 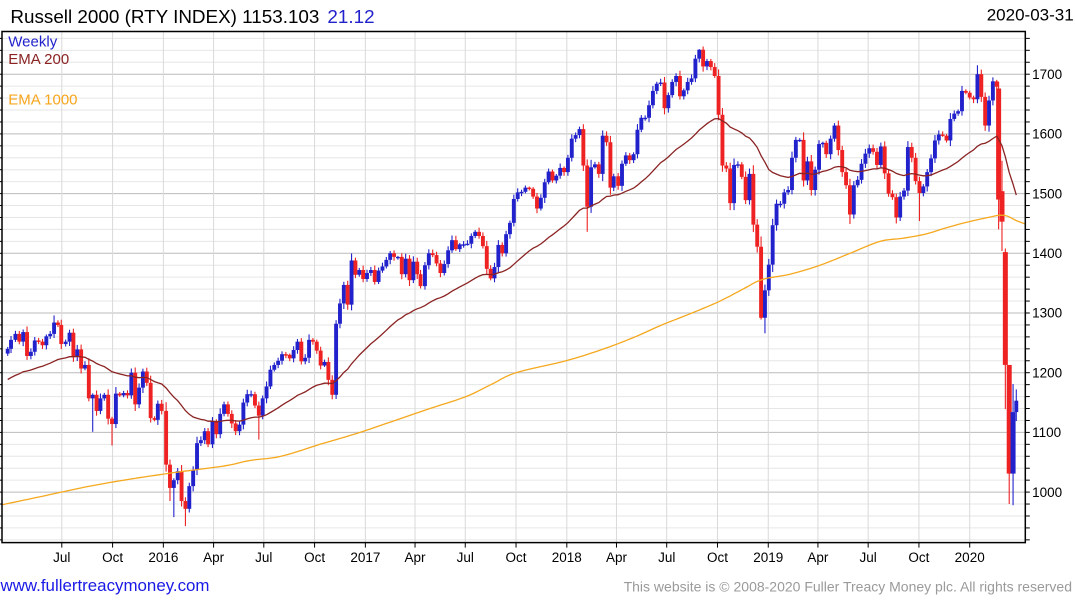 What do you see at coordinates (567, 557) in the screenshot?
I see `svg-text: 2018` at bounding box center [567, 557].